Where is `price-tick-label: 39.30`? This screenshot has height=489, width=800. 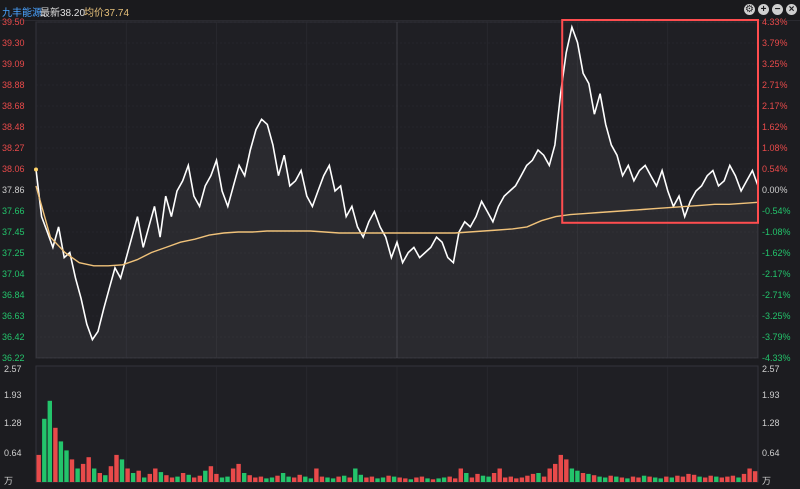 price-tick-label: 39.30 is located at coordinates (13, 43).